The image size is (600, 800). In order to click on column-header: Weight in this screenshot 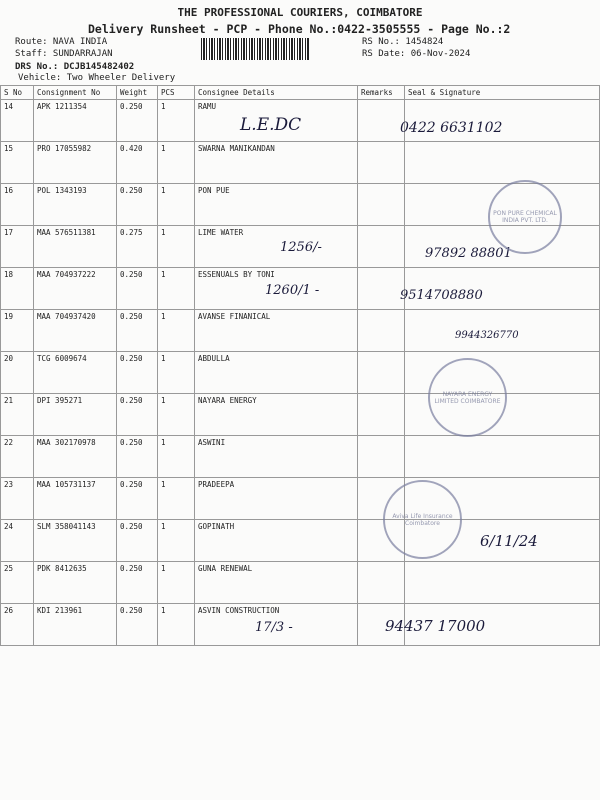, I will do `click(137, 92)`.